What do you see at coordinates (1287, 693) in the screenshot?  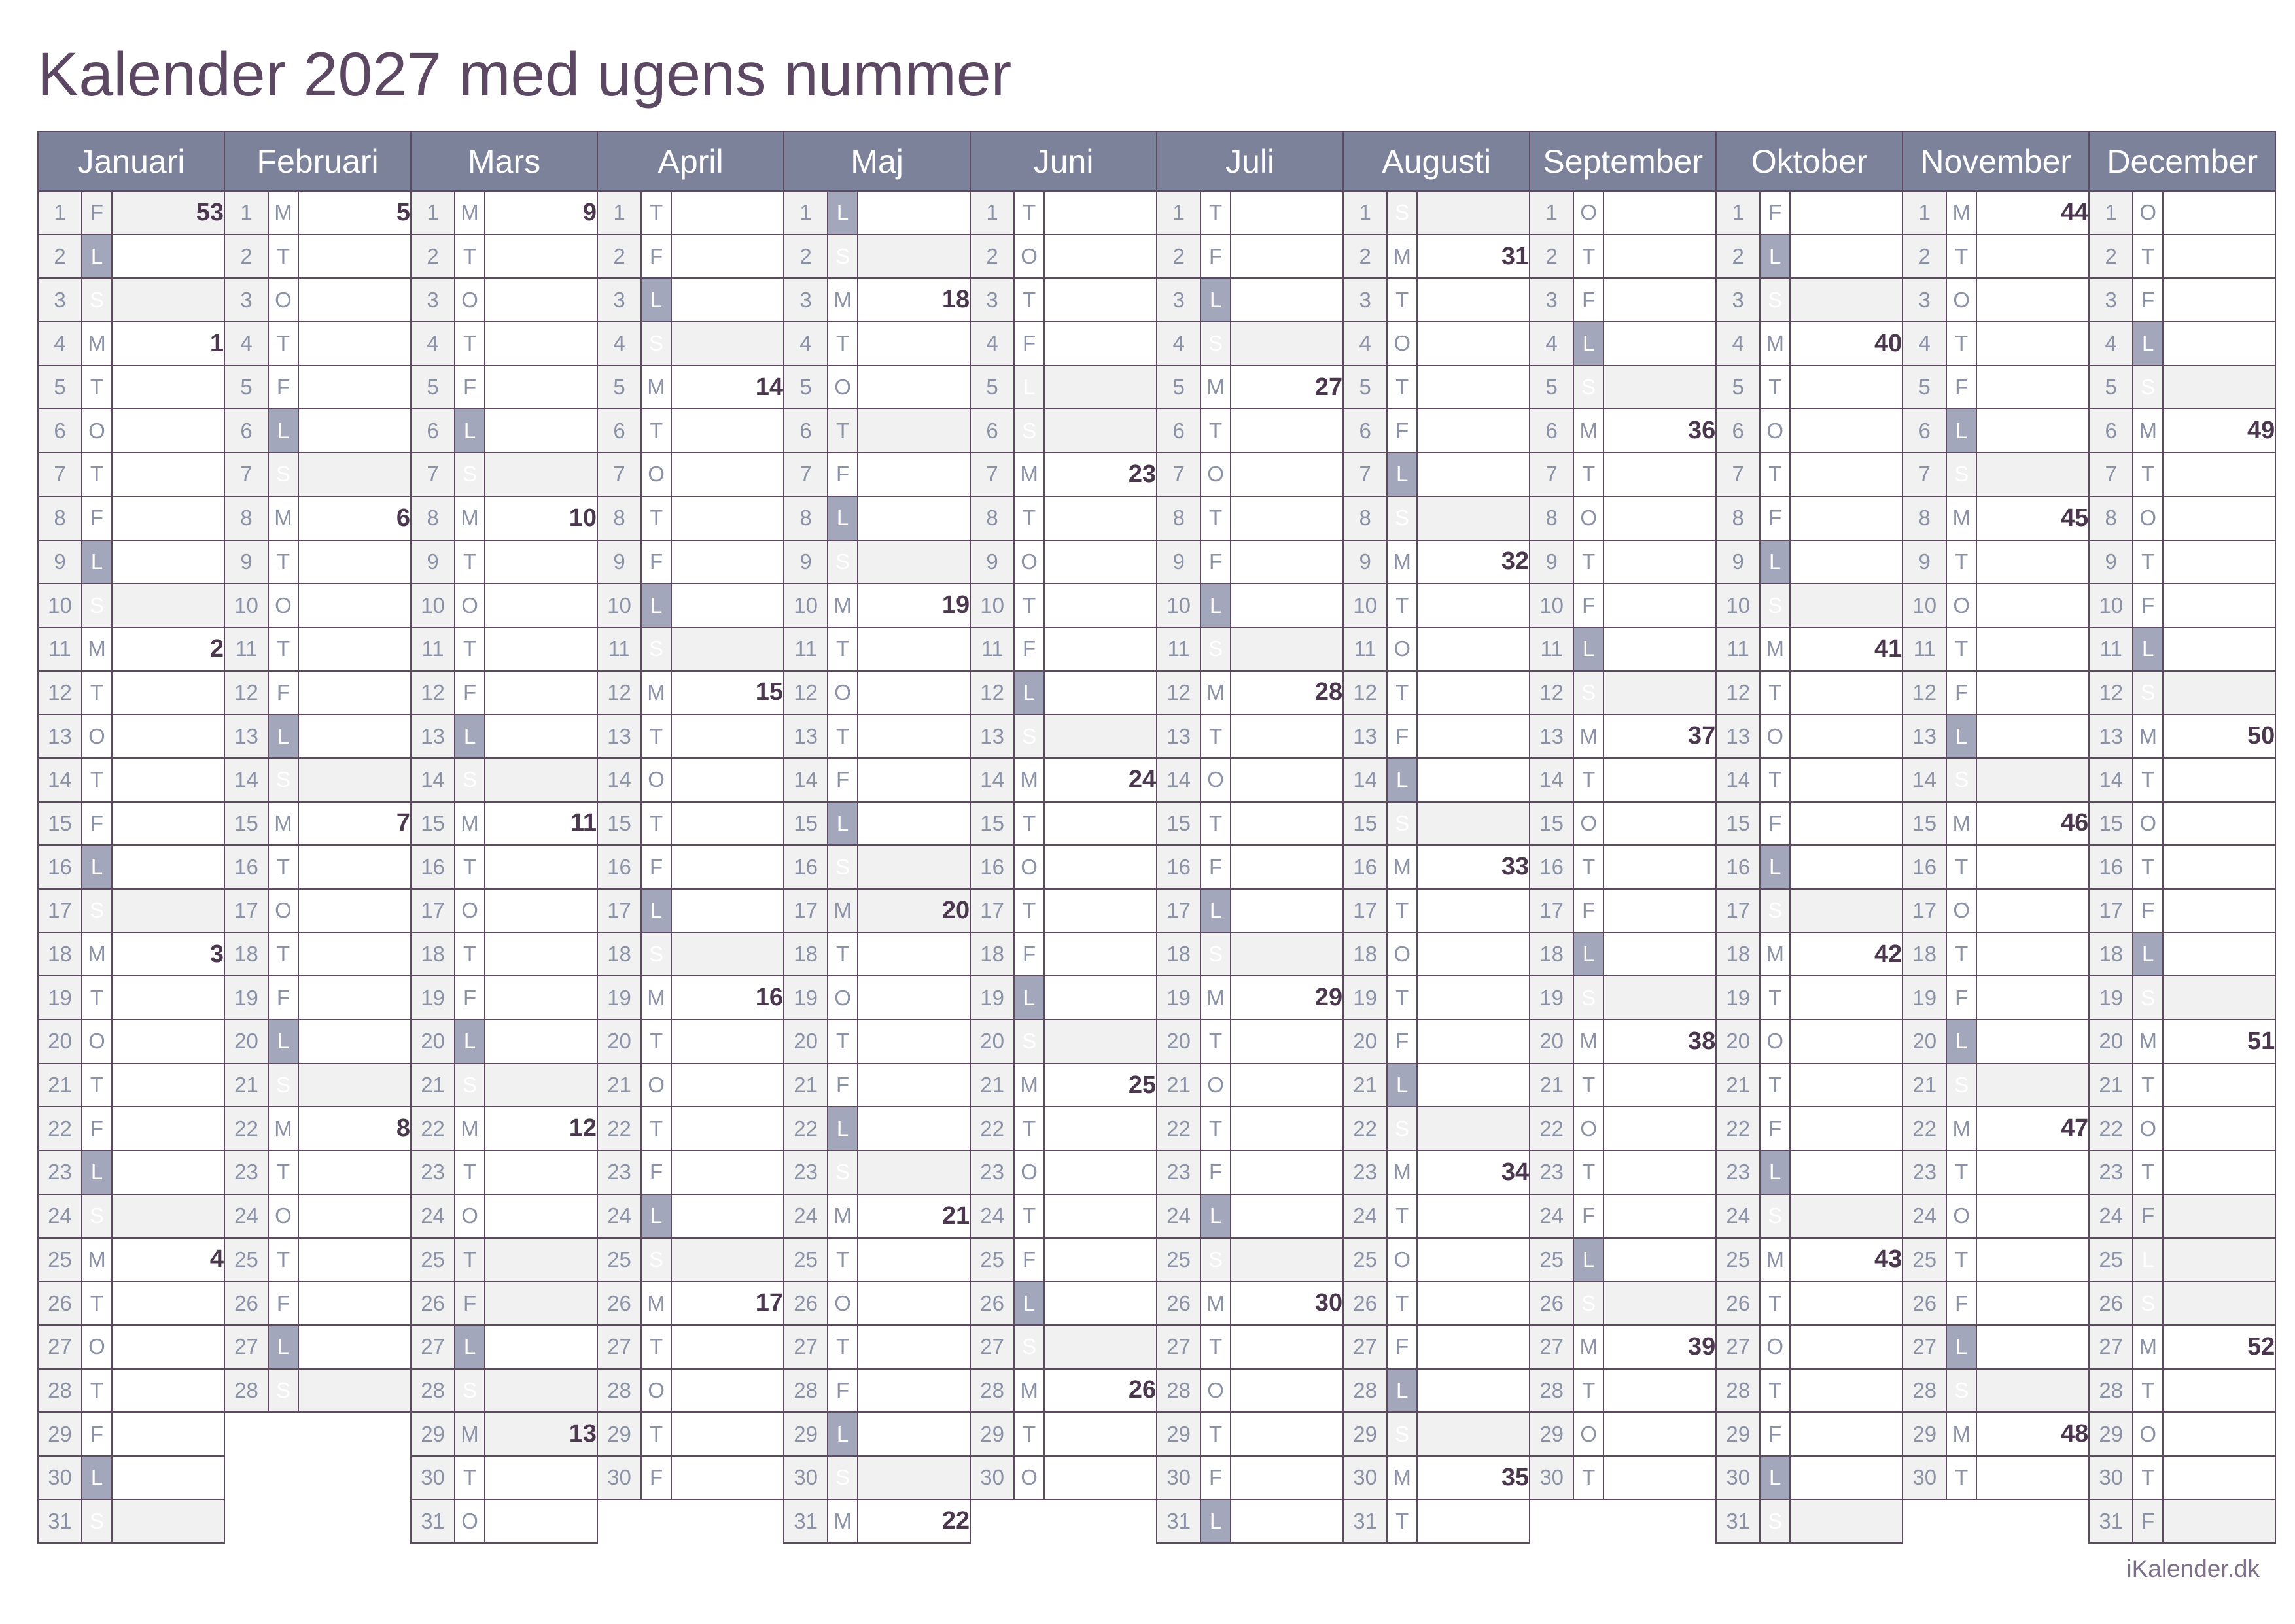 I see `week-number-cell: 28` at bounding box center [1287, 693].